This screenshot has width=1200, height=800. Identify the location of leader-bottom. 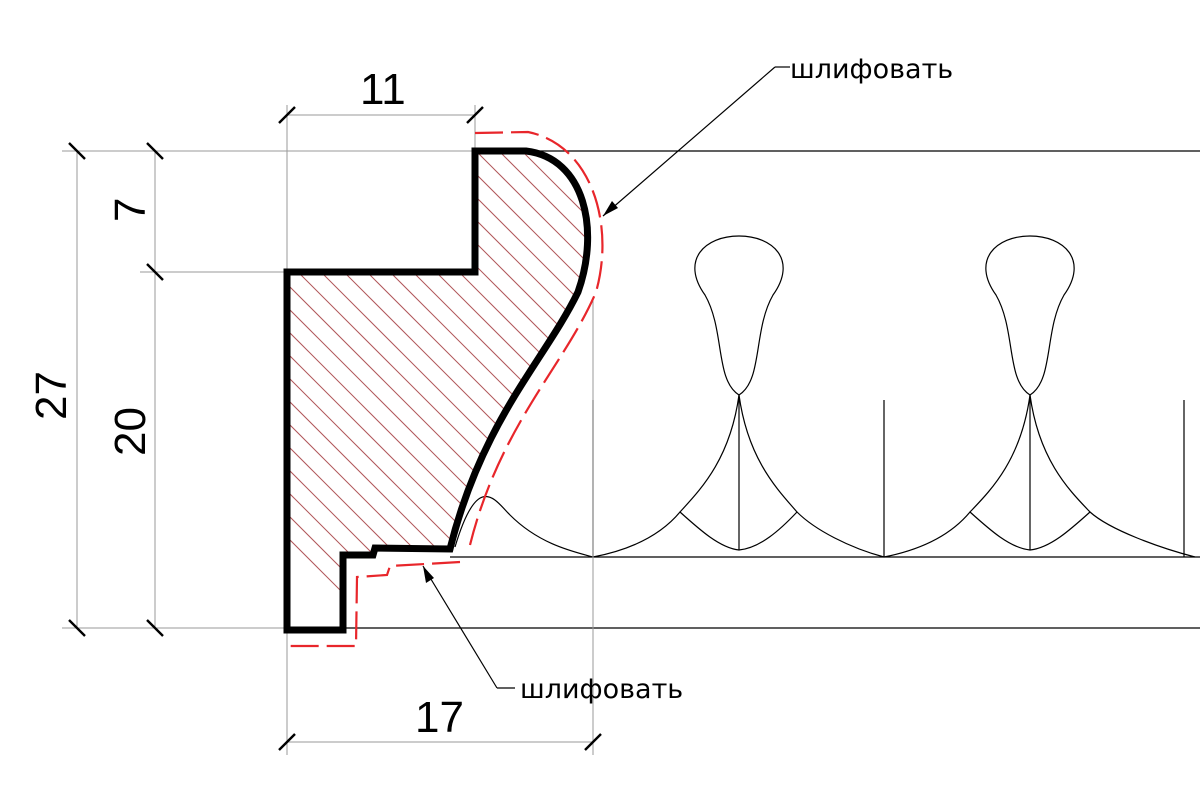
(468, 627).